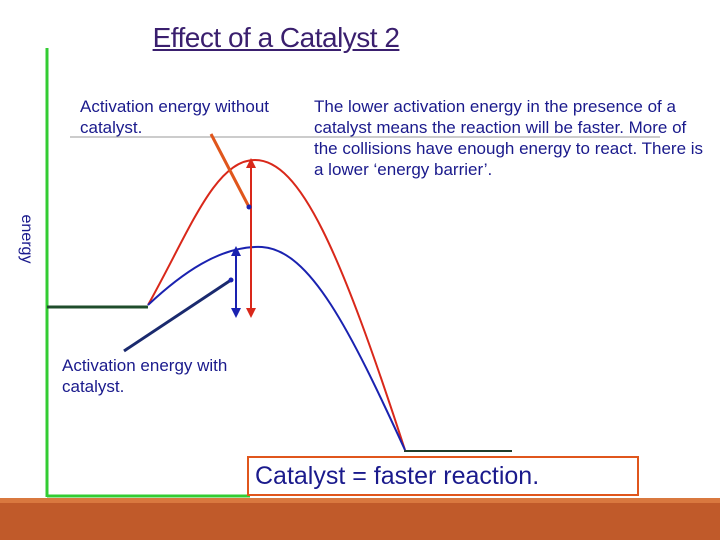 The height and width of the screenshot is (540, 720). What do you see at coordinates (177, 315) in the screenshot?
I see `pointer-with-catalyst` at bounding box center [177, 315].